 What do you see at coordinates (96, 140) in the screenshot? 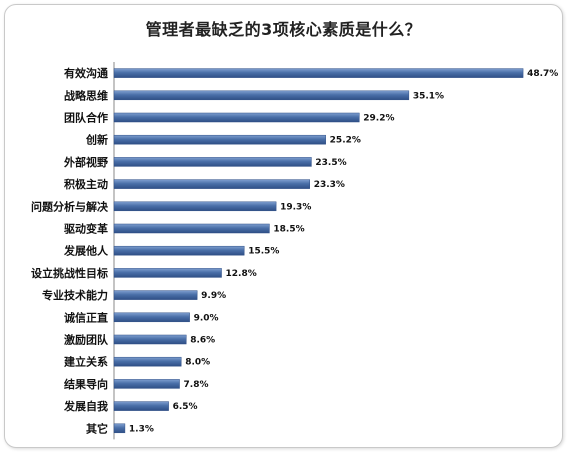
I see `category-label: 创新` at bounding box center [96, 140].